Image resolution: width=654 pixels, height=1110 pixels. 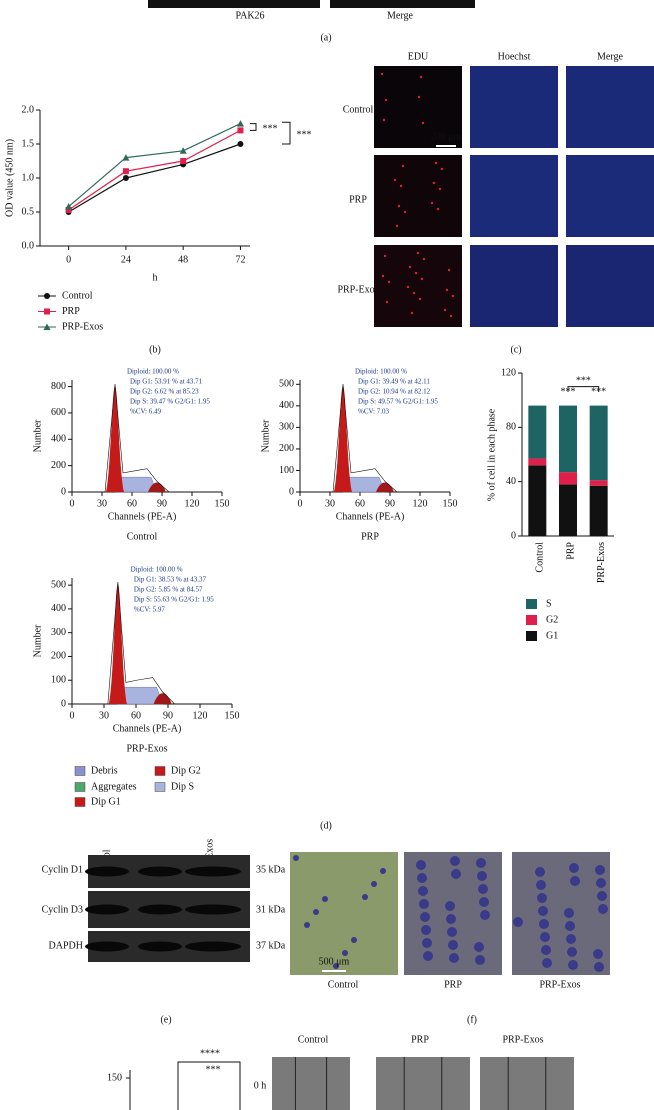 What do you see at coordinates (394, 382) in the screenshot?
I see `annotation: Dip G1: 39.49 % at 42.11` at bounding box center [394, 382].